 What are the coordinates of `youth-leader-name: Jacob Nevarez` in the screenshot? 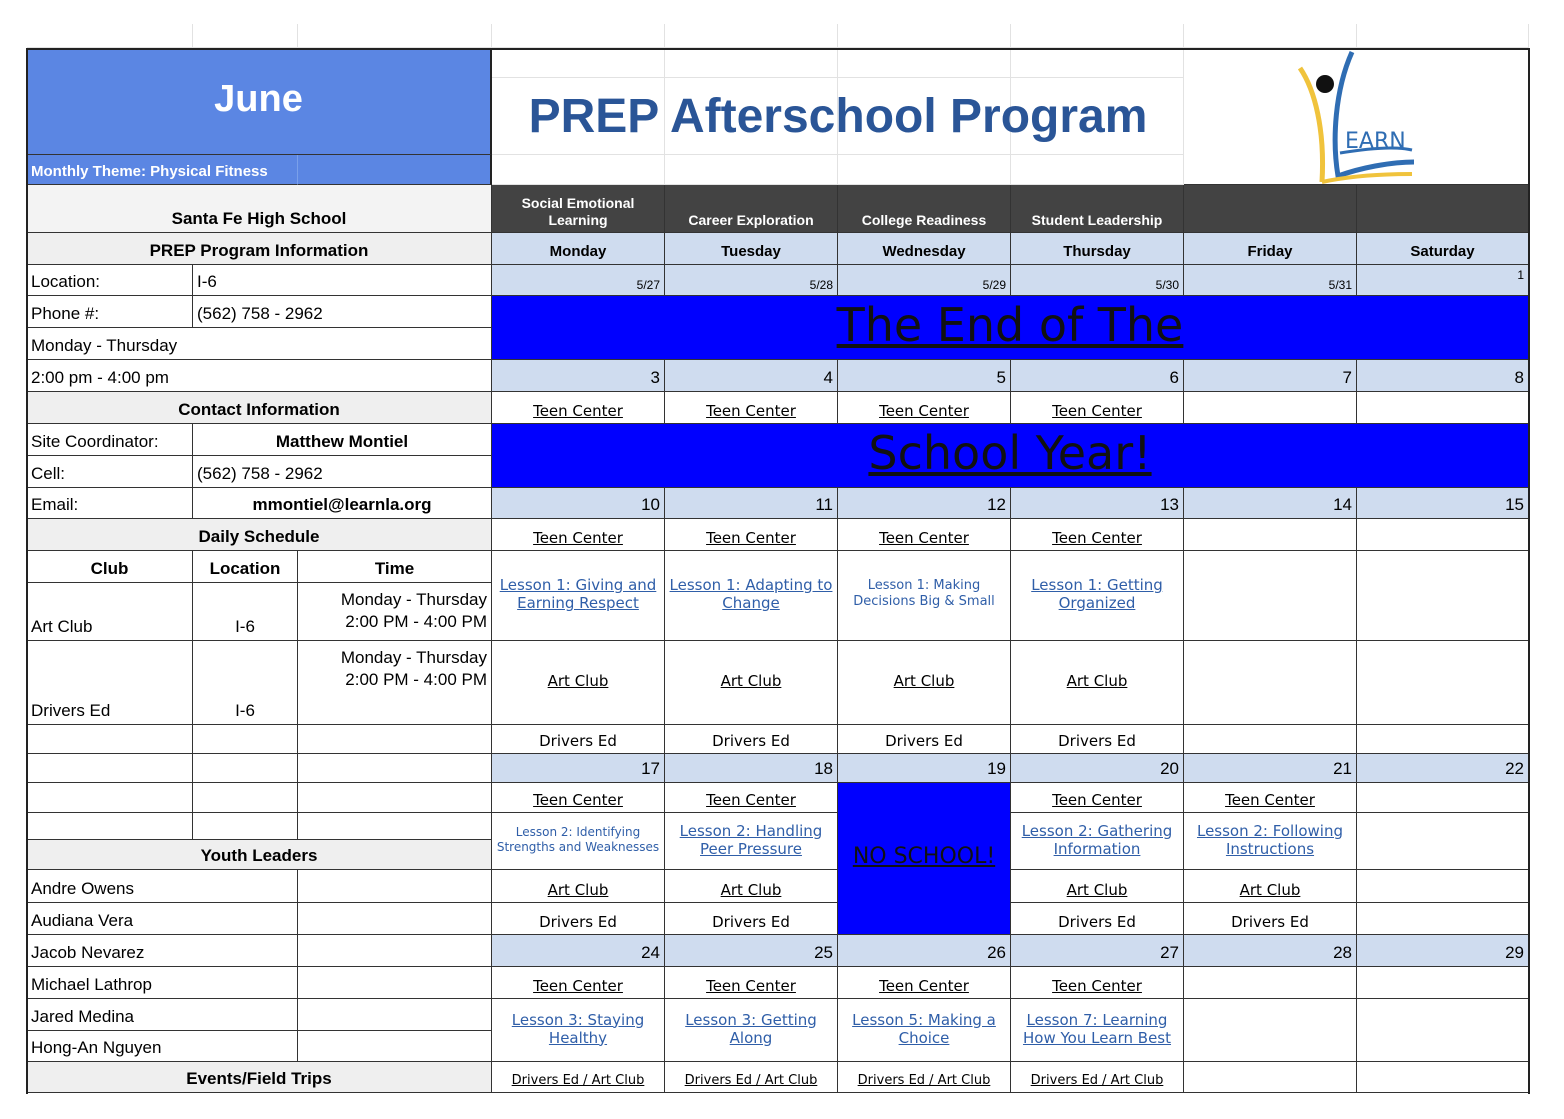 It's located at (162, 951).